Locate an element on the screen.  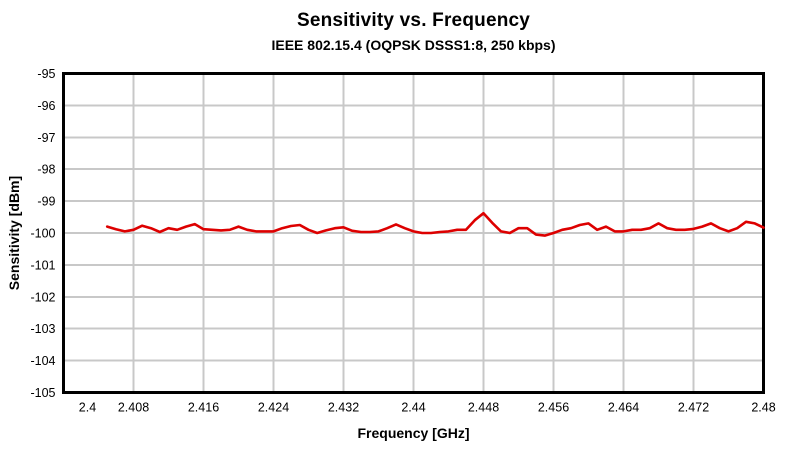
sensitivity-line is located at coordinates (435, 224).